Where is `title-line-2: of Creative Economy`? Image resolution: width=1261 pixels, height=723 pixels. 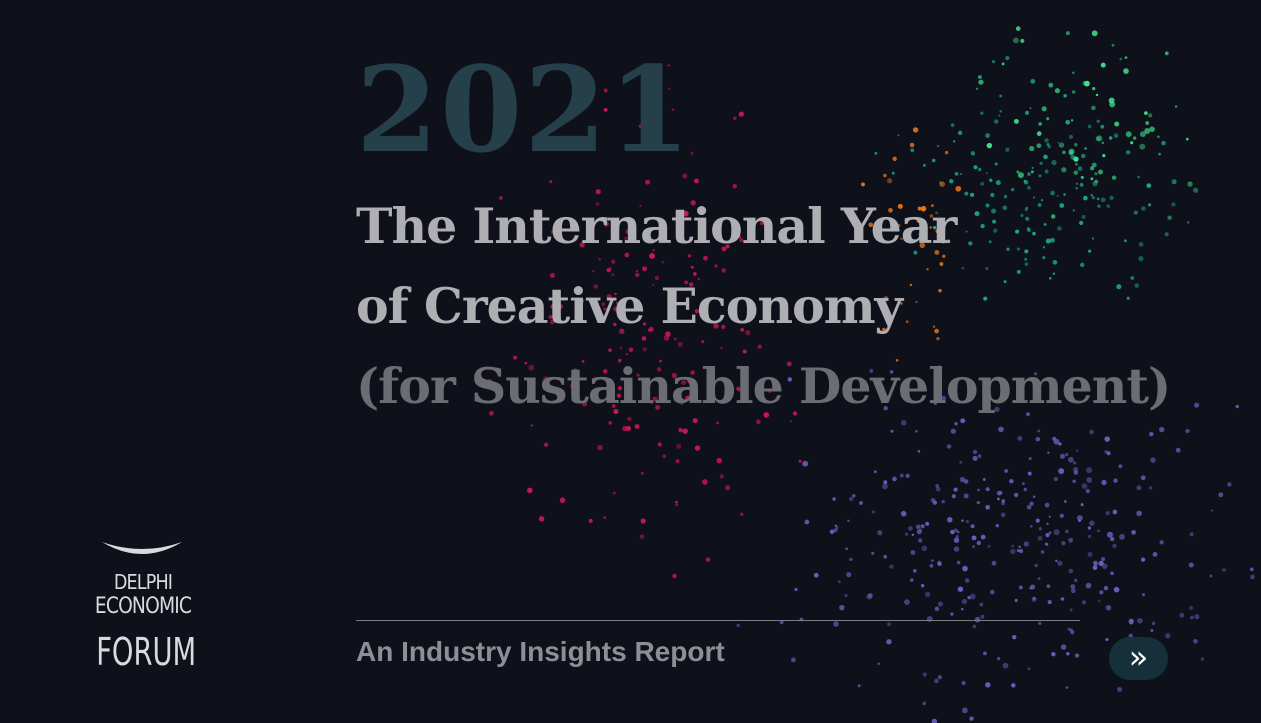
title-line-2: of Creative Economy is located at coordinates (629, 306).